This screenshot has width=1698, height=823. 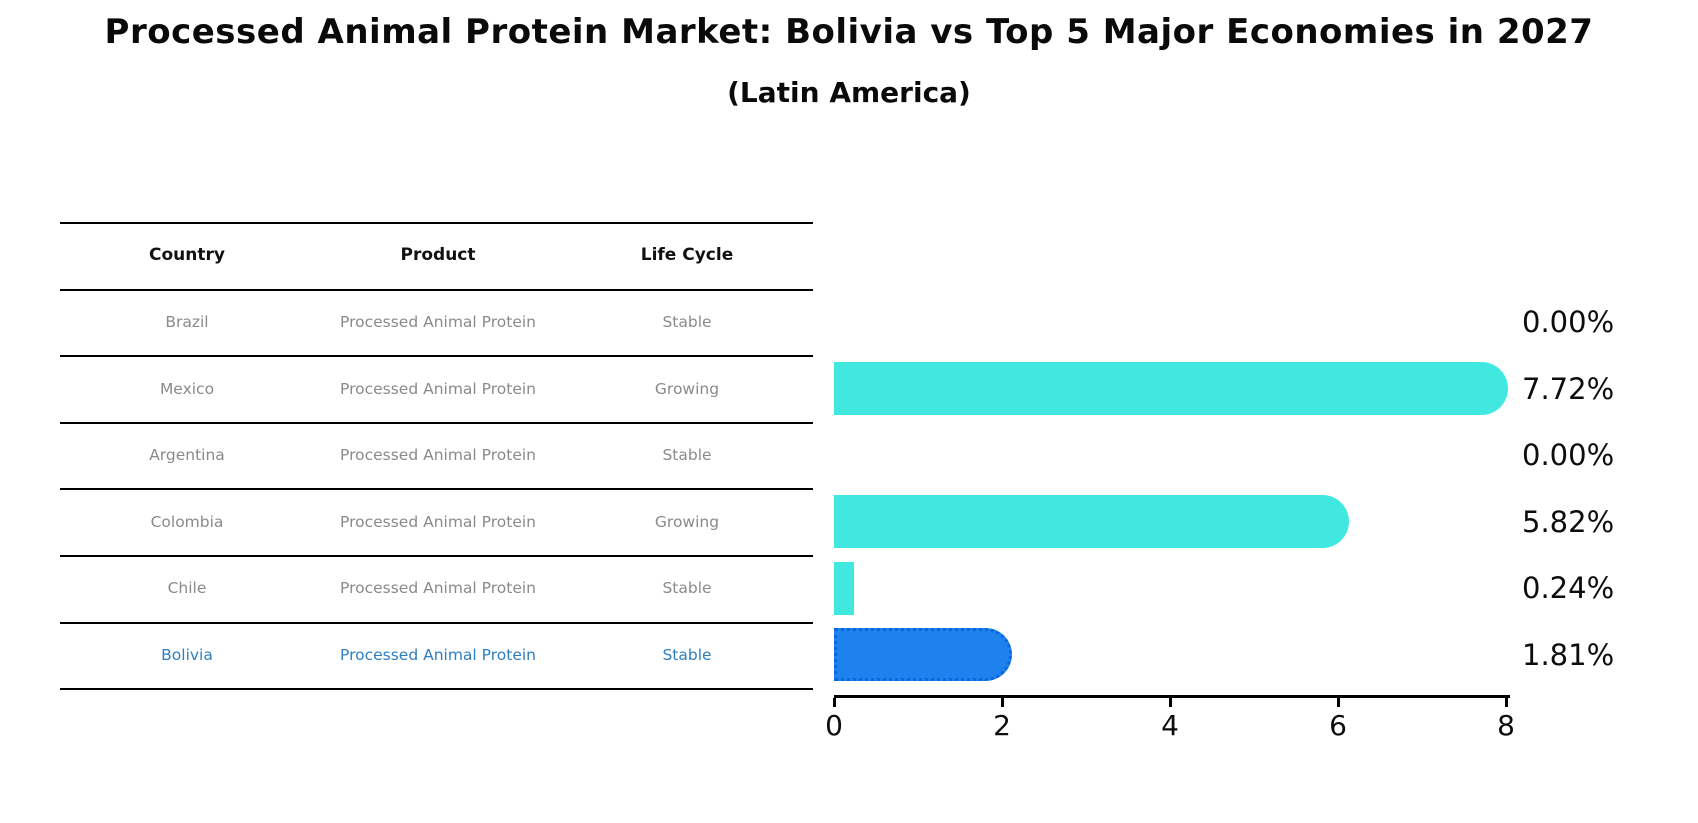 I want to click on bar-colombia, so click(x=1091, y=522).